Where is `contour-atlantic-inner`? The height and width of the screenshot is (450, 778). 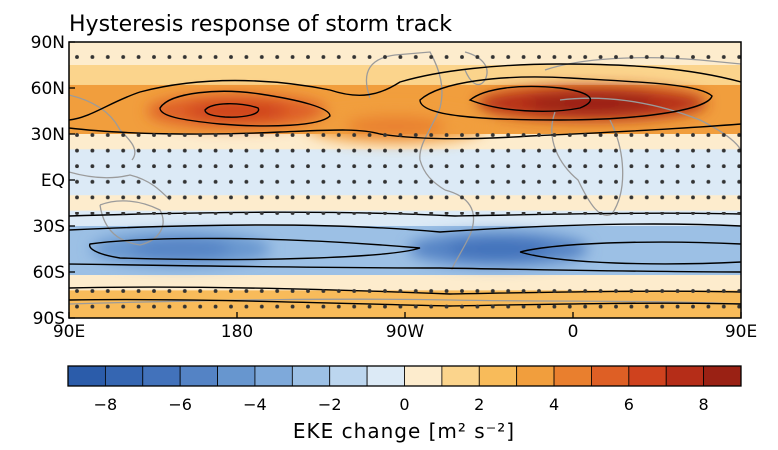 contour-atlantic-inner is located at coordinates (566, 98).